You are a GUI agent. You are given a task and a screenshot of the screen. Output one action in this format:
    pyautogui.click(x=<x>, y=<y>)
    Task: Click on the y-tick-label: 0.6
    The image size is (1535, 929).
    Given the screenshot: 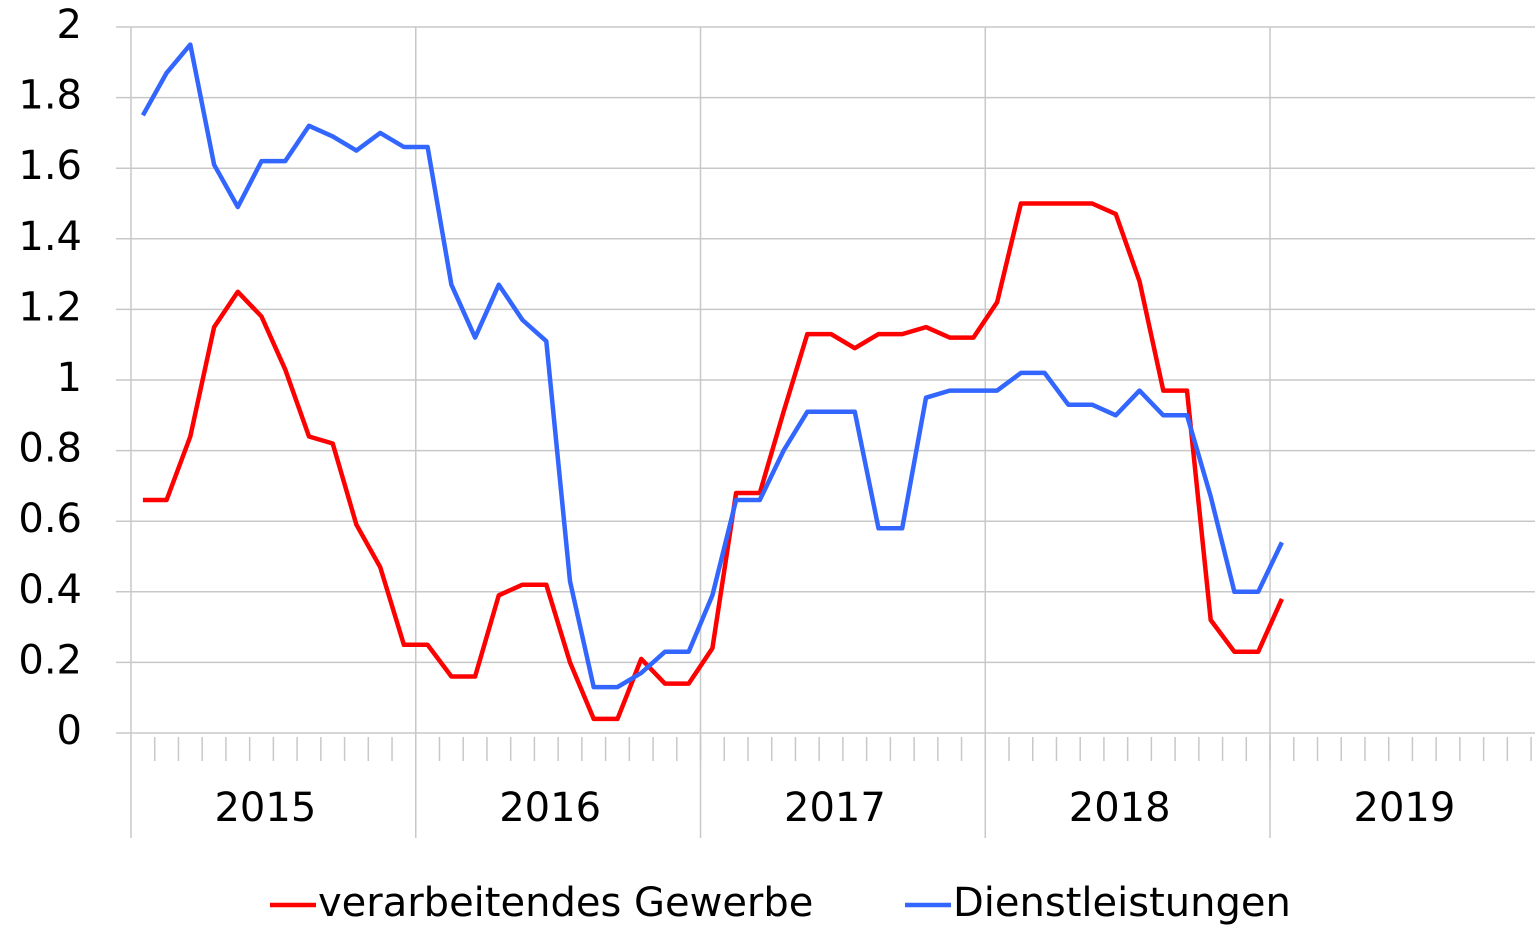 What is the action you would take?
    pyautogui.click(x=50, y=519)
    